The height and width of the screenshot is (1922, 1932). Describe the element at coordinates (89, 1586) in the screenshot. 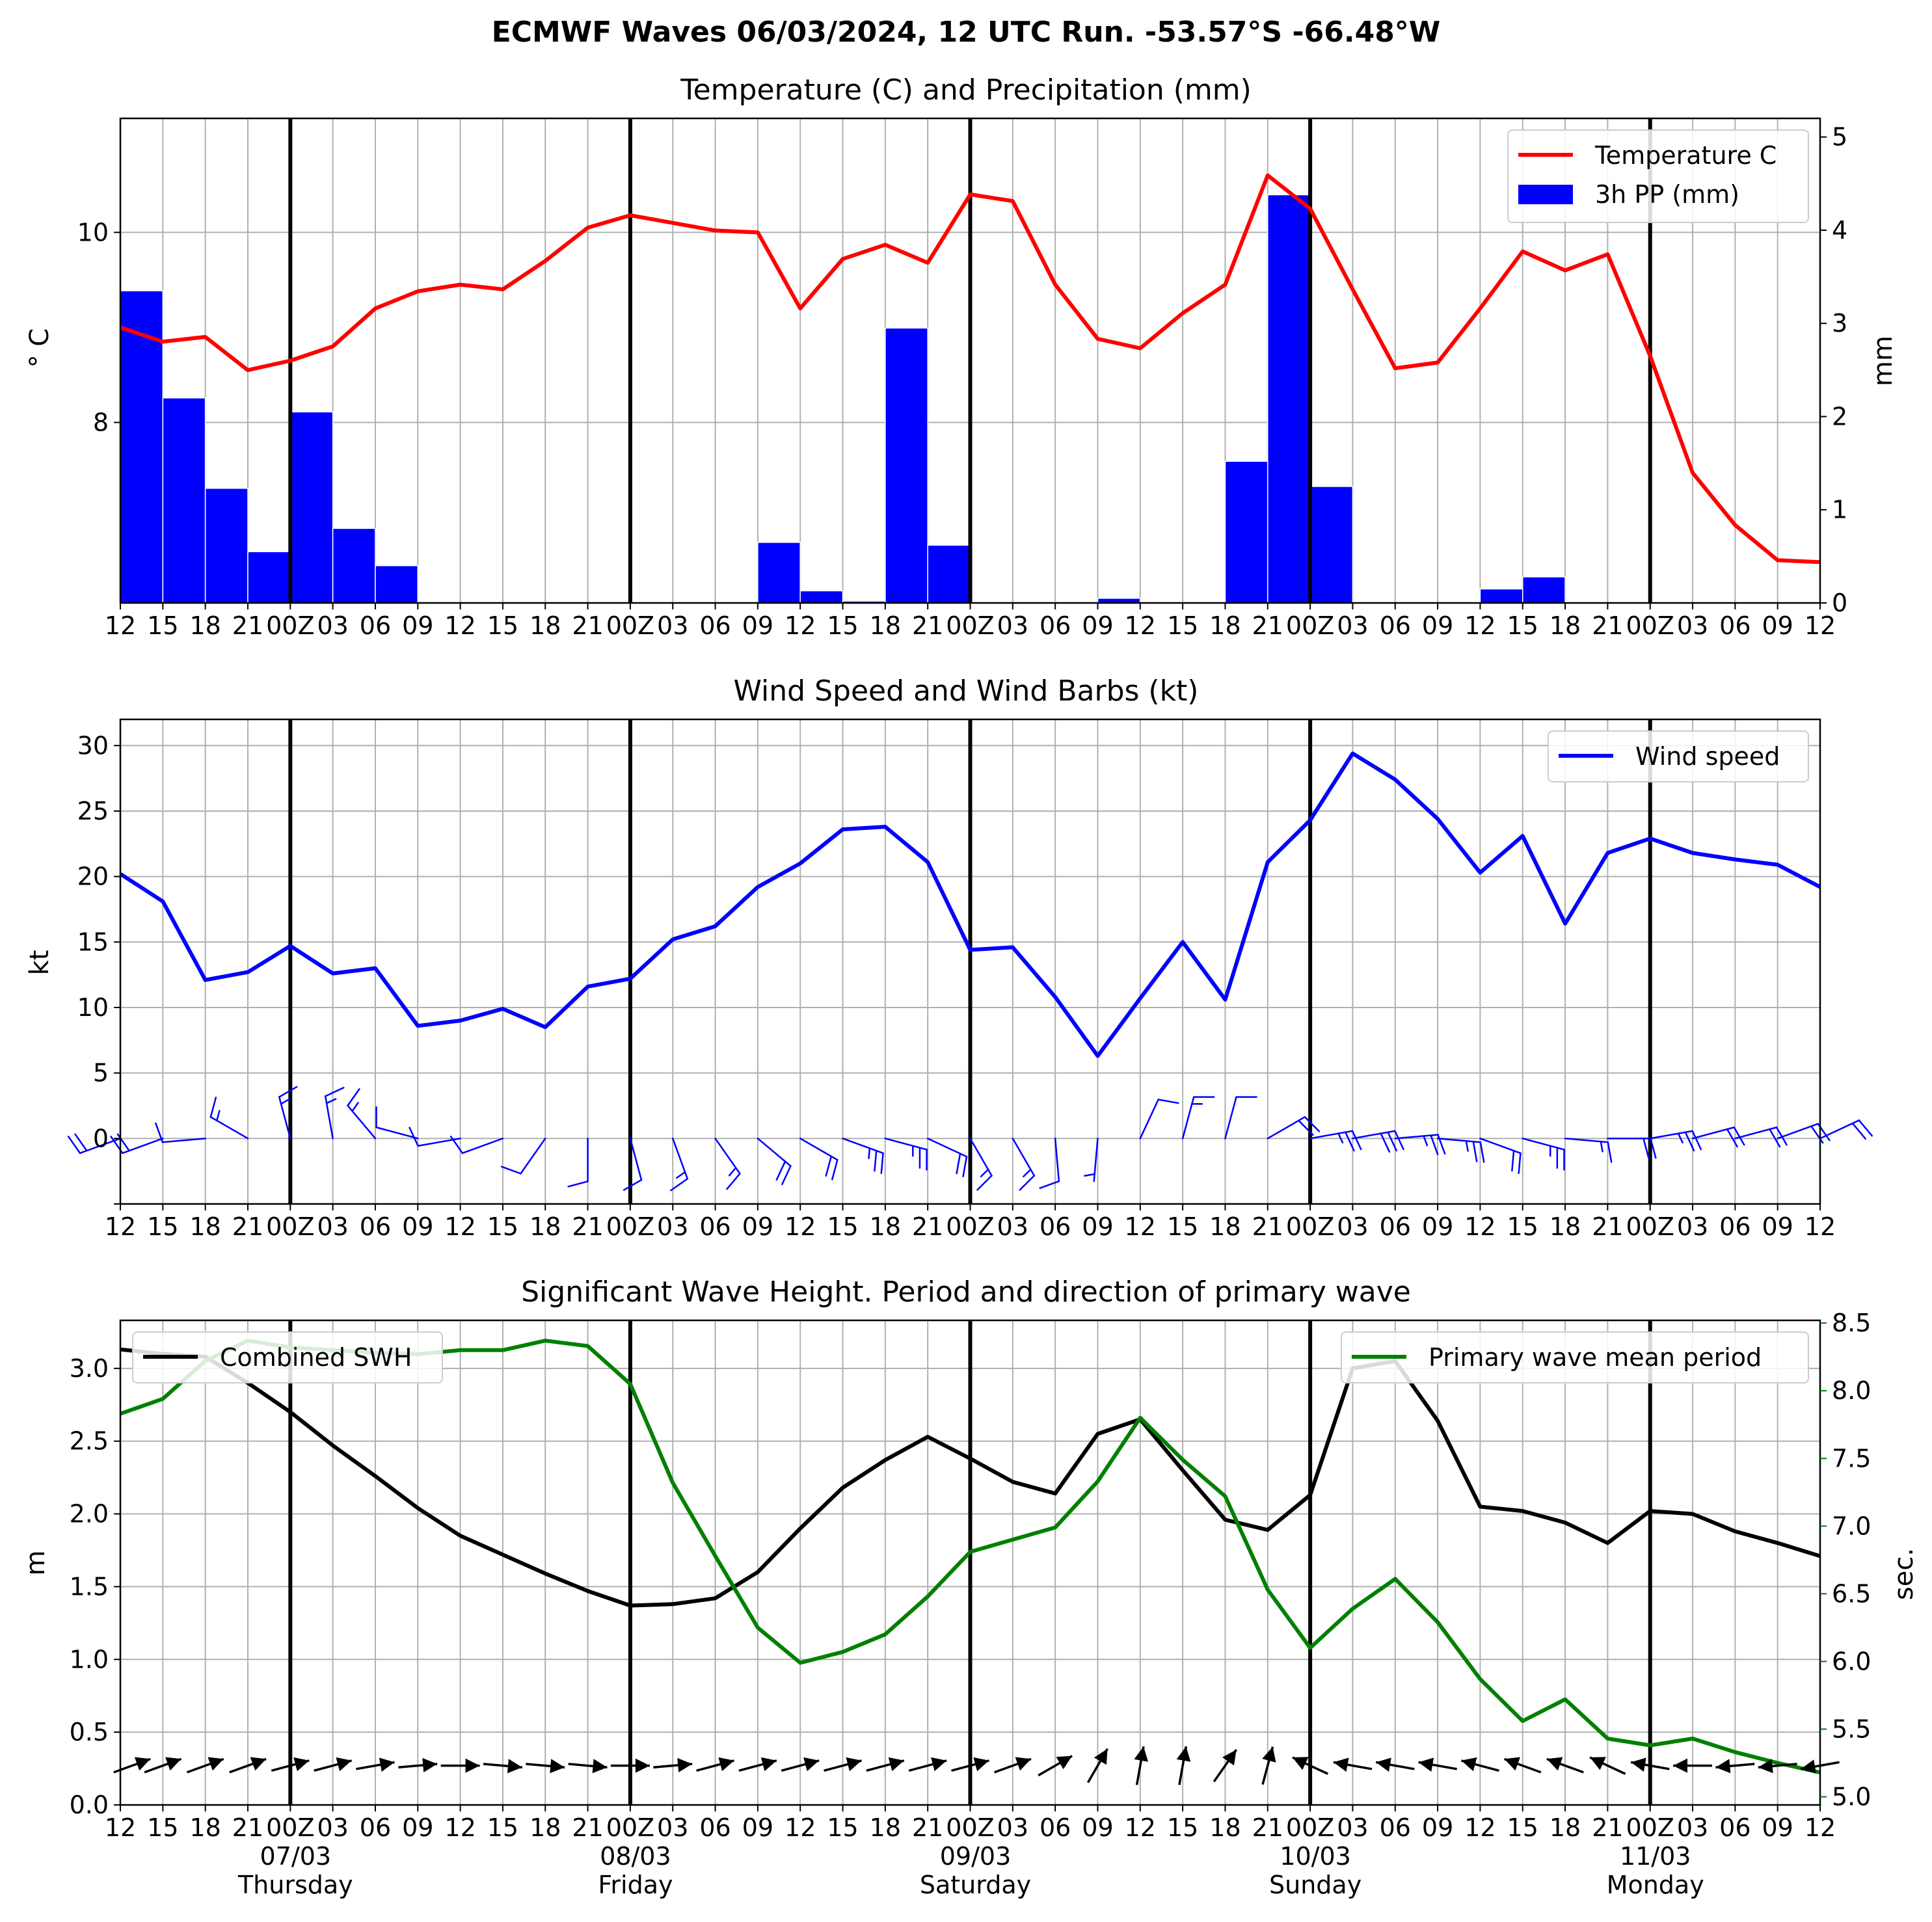

I see `y-tick-label: 1.5` at that location.